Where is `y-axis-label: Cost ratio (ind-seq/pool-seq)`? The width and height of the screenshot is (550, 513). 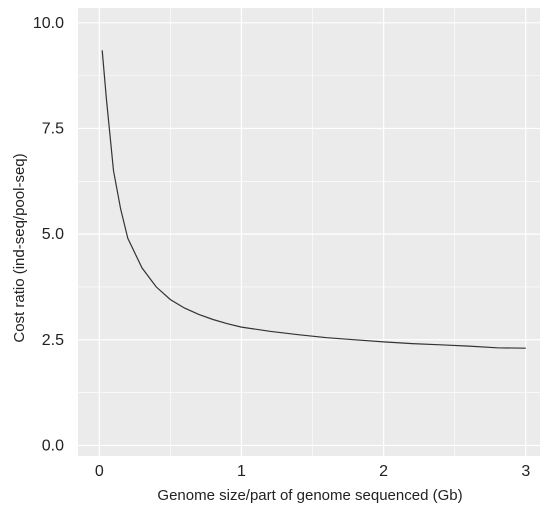
y-axis-label: Cost ratio (ind-seq/pool-seq) is located at coordinates (19, 247).